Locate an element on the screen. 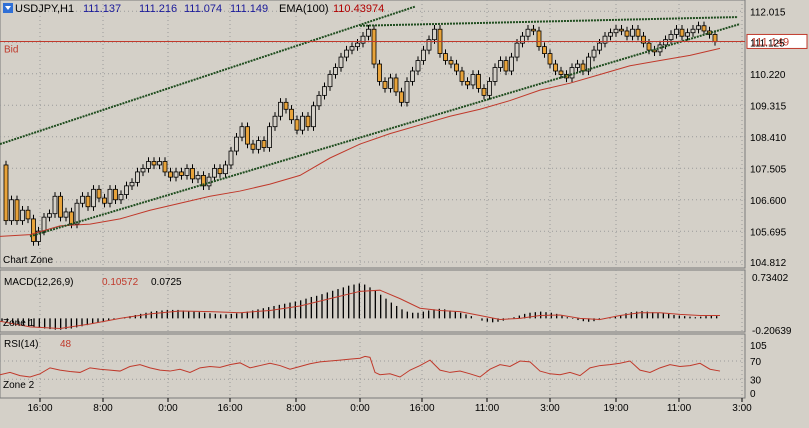  x-tick-label: 8:00 is located at coordinates (103, 408).